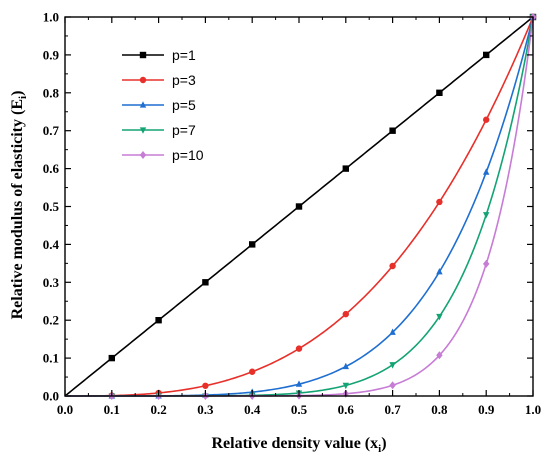 The height and width of the screenshot is (462, 550). What do you see at coordinates (346, 409) in the screenshot?
I see `x-tick-label: 0.6` at bounding box center [346, 409].